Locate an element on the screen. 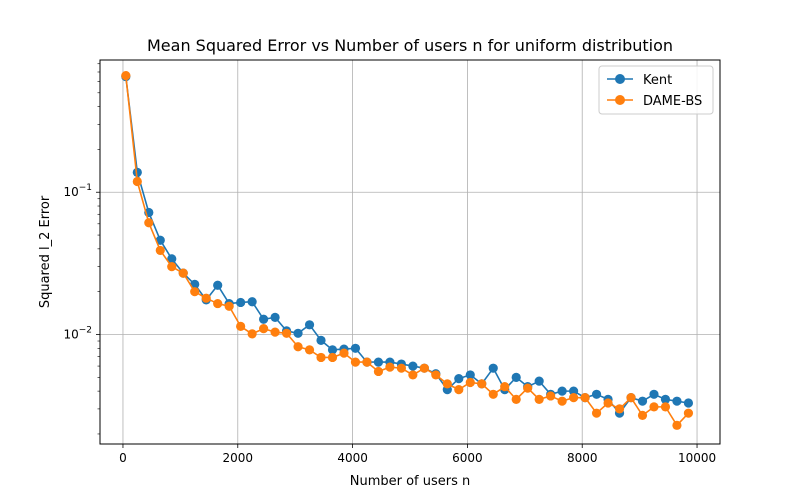 Image resolution: width=800 pixels, height=500 pixels. legend: Kent DAME-BS is located at coordinates (656, 90).